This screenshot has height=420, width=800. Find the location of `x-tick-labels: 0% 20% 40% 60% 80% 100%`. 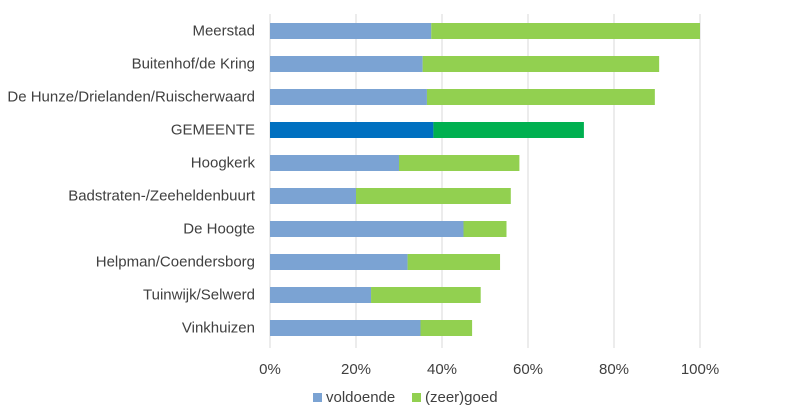

x-tick-labels: 0% 20% 40% 60% 80% 100% is located at coordinates (489, 369).